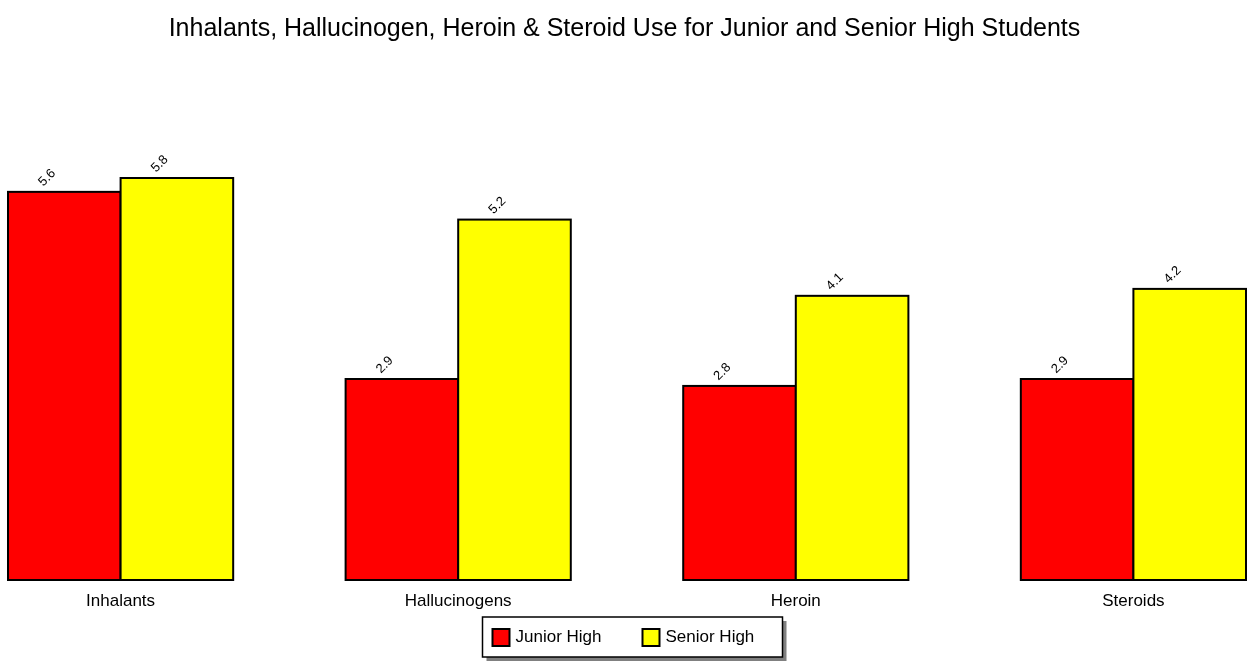 Image resolution: width=1249 pixels, height=663 pixels. Describe the element at coordinates (710, 636) in the screenshot. I see `legend-label: Senior High` at that location.